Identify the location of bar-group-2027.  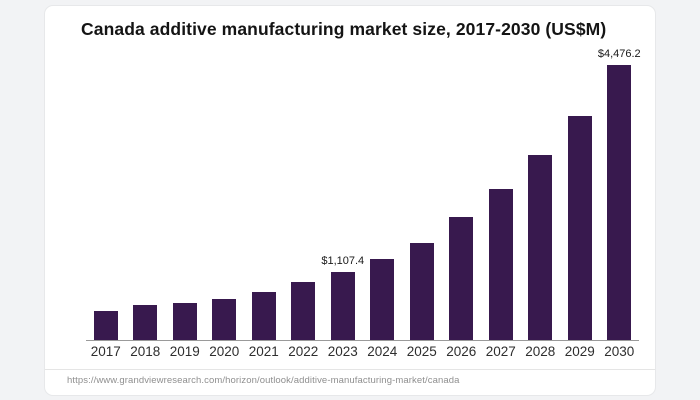
(501, 201).